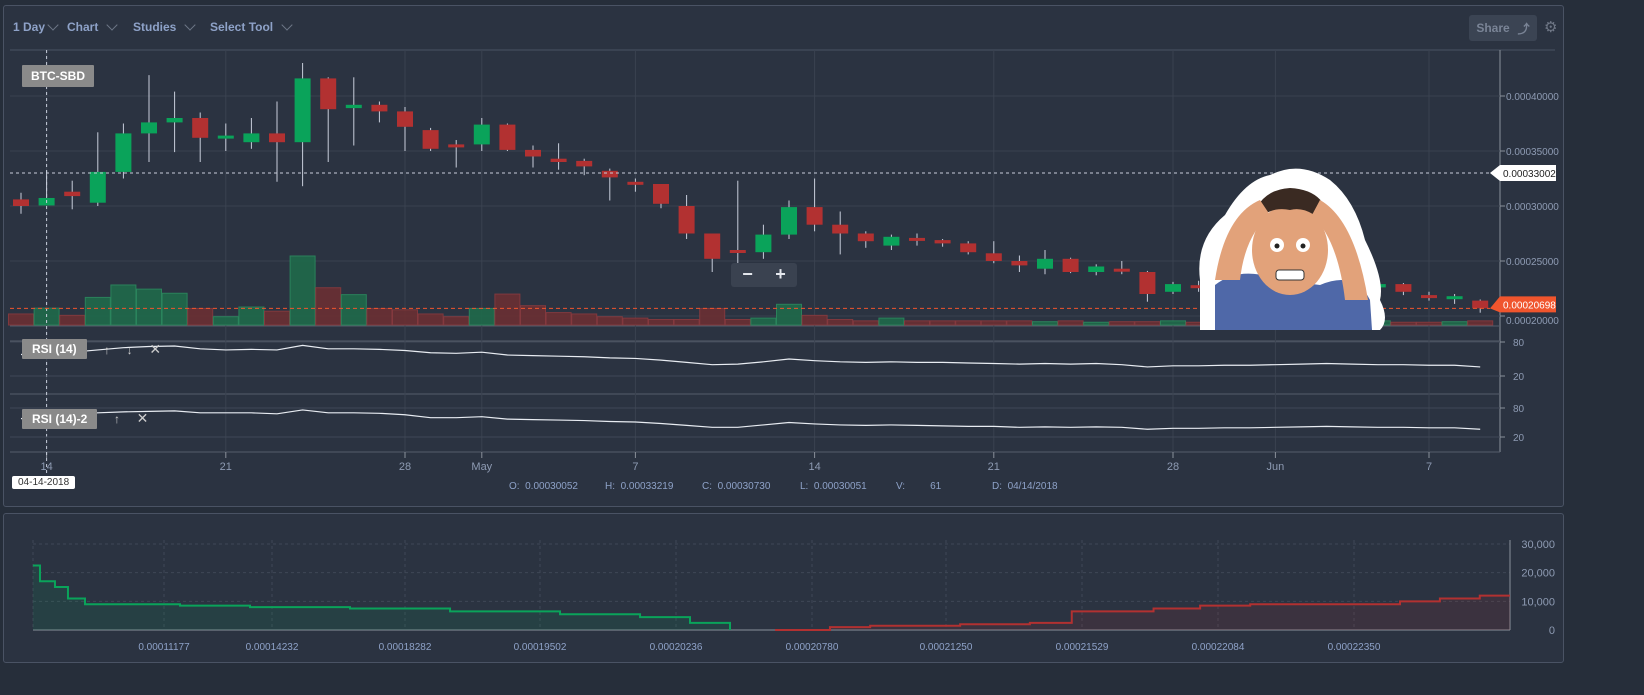  What do you see at coordinates (131, 418) in the screenshot?
I see `study2-controls: ↑ ✕` at bounding box center [131, 418].